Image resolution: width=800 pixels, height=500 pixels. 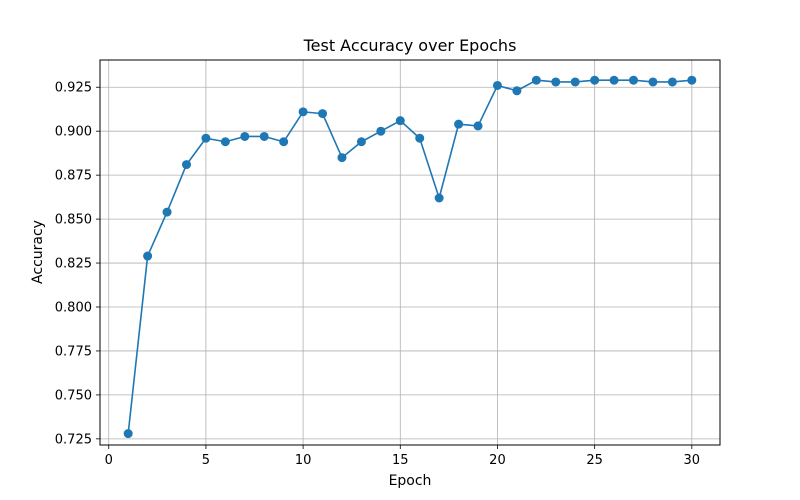 What do you see at coordinates (73, 132) in the screenshot?
I see `y-tick-label: 0.900` at bounding box center [73, 132].